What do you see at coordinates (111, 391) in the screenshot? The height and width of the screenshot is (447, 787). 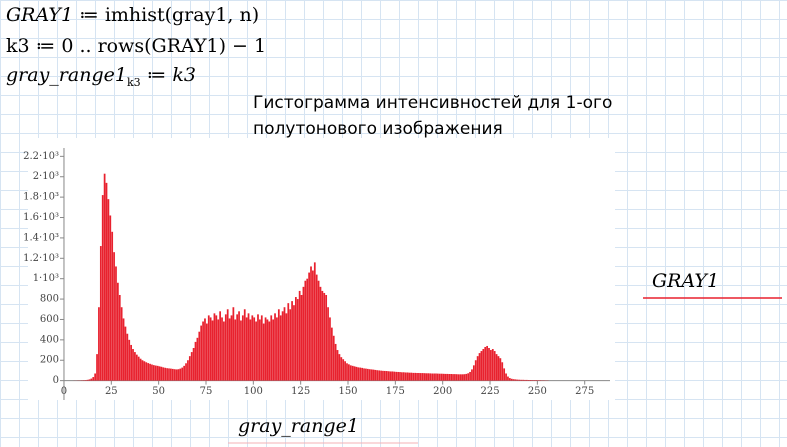 I see `x-tick-label: 25` at bounding box center [111, 391].